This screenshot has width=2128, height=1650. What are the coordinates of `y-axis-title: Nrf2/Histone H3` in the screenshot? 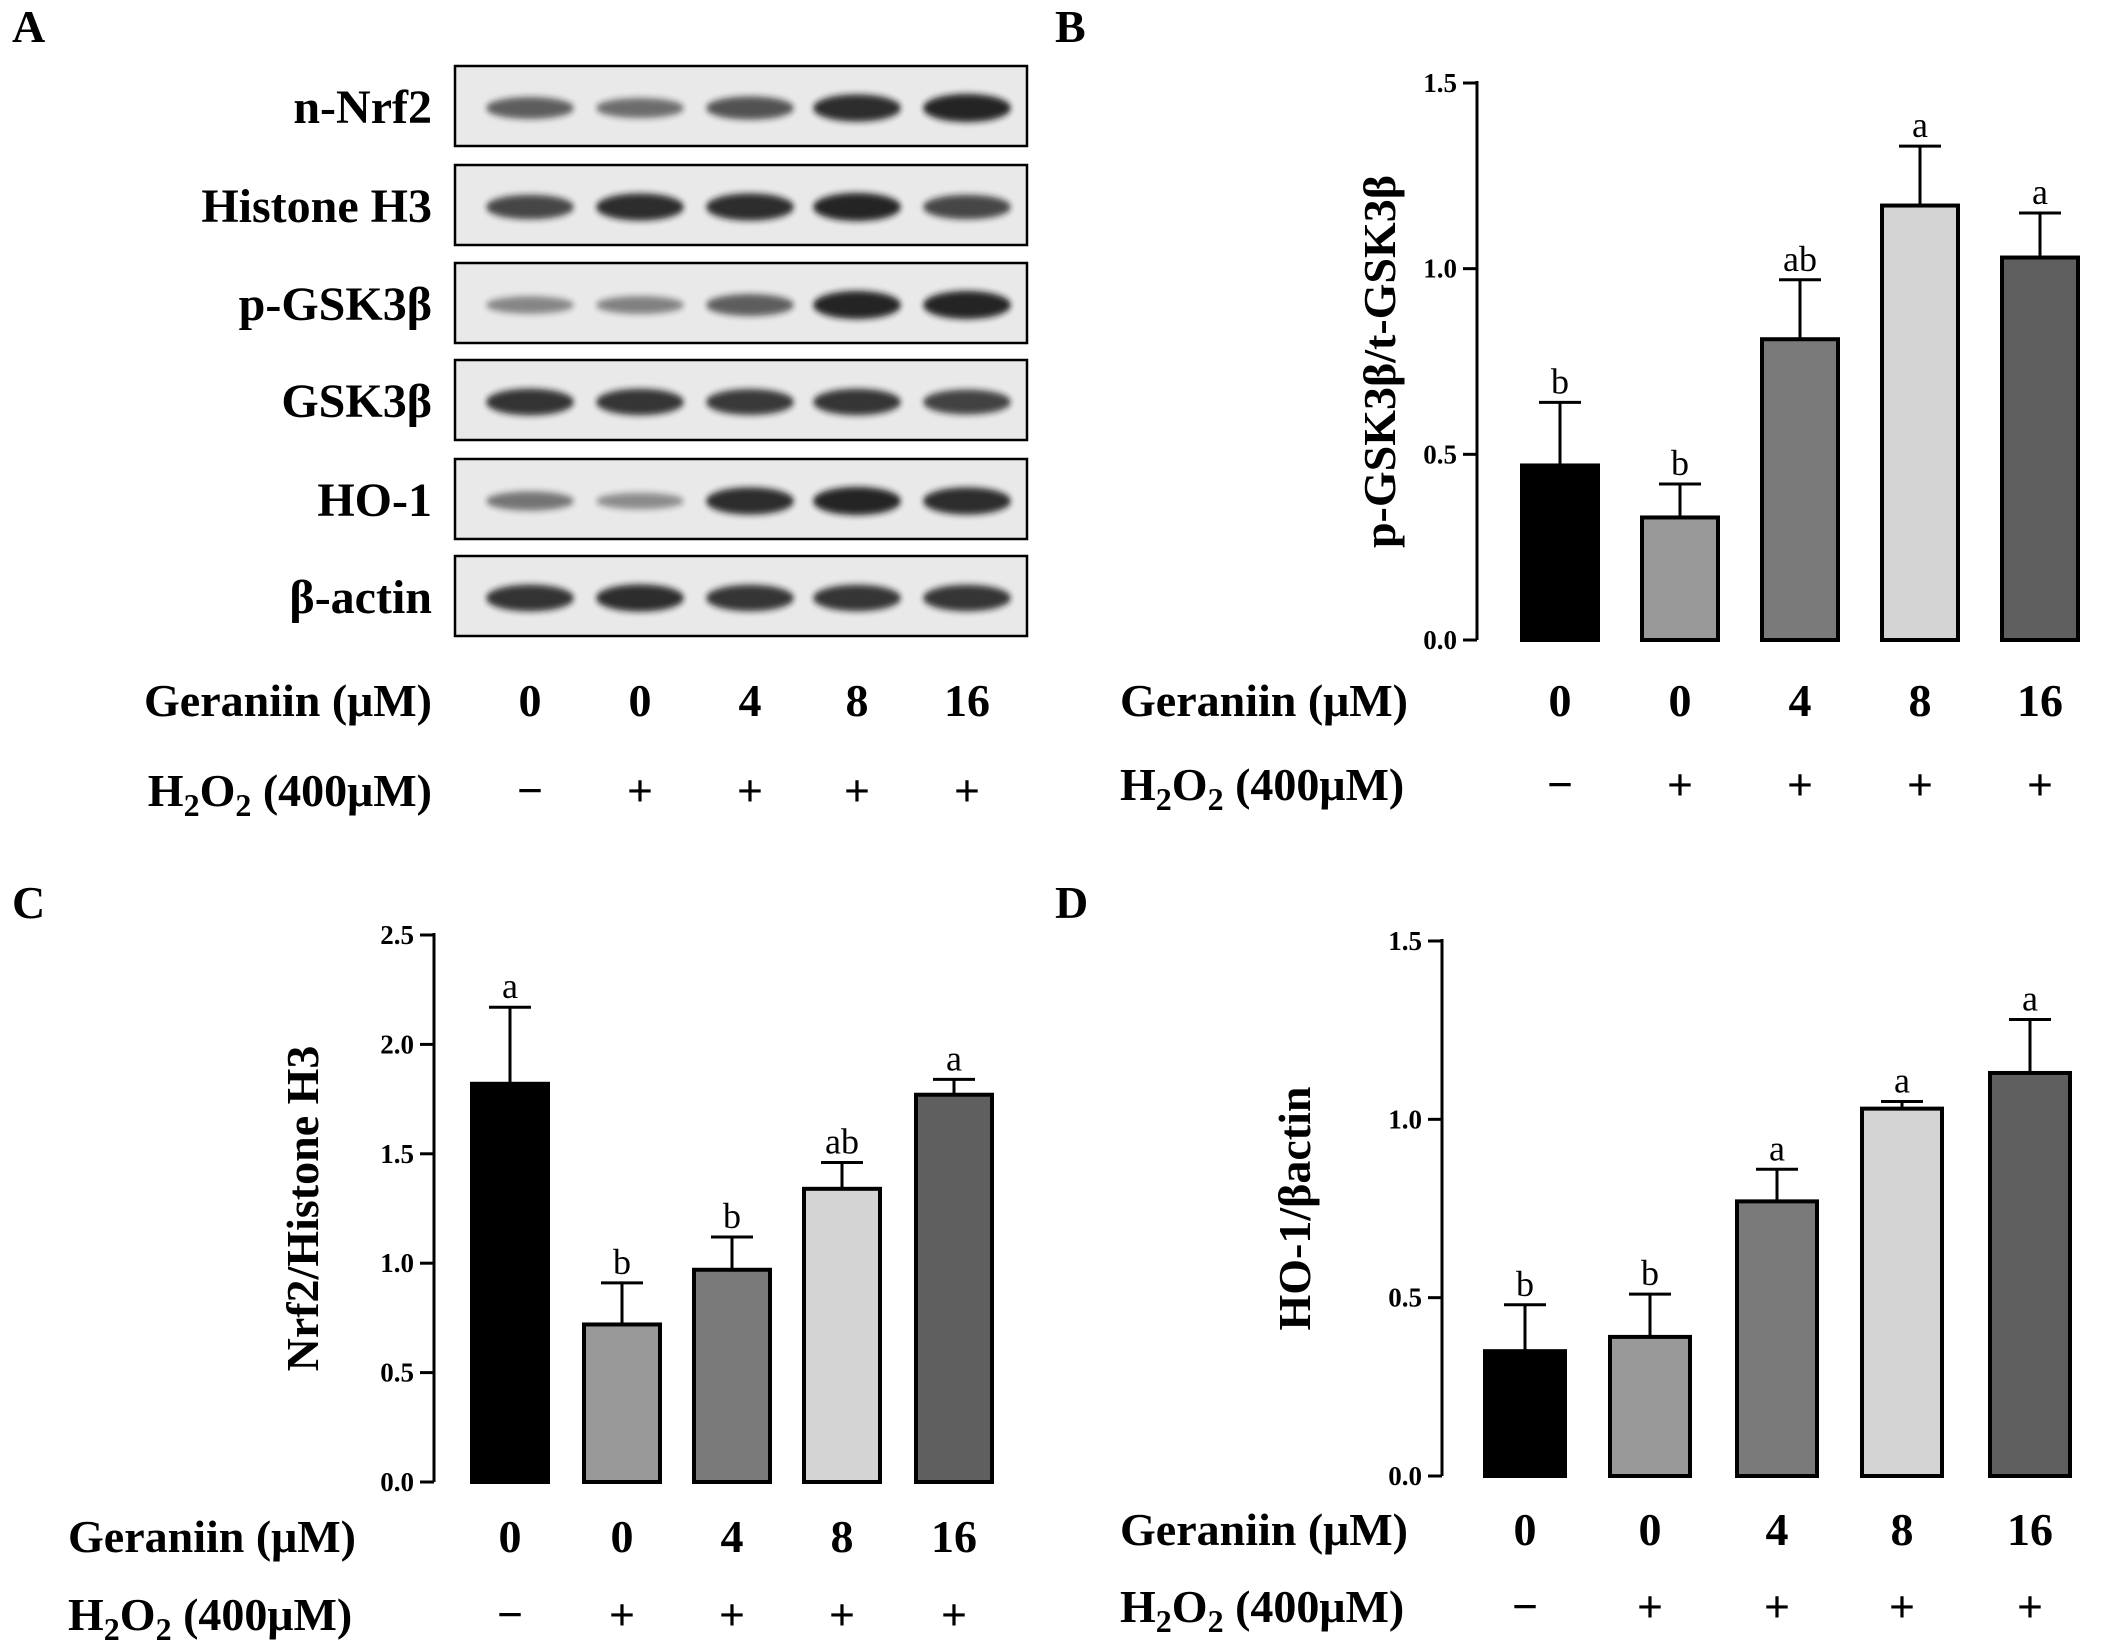 It's located at (302, 1209).